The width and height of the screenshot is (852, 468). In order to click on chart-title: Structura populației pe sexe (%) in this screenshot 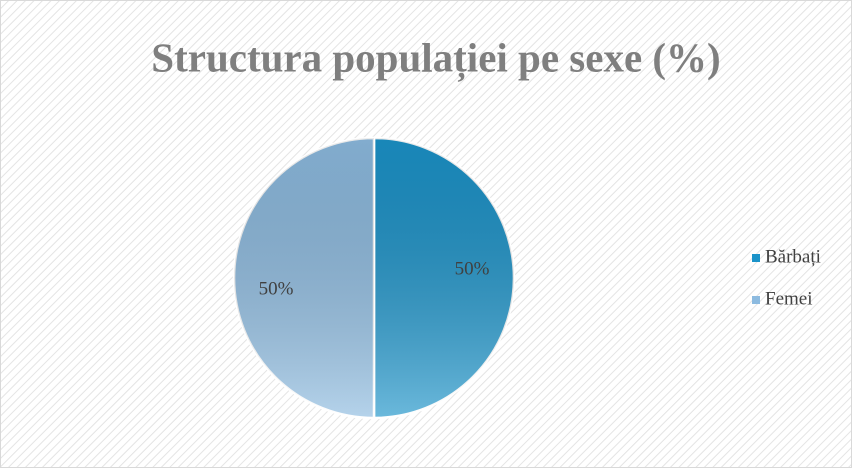, I will do `click(435, 57)`.